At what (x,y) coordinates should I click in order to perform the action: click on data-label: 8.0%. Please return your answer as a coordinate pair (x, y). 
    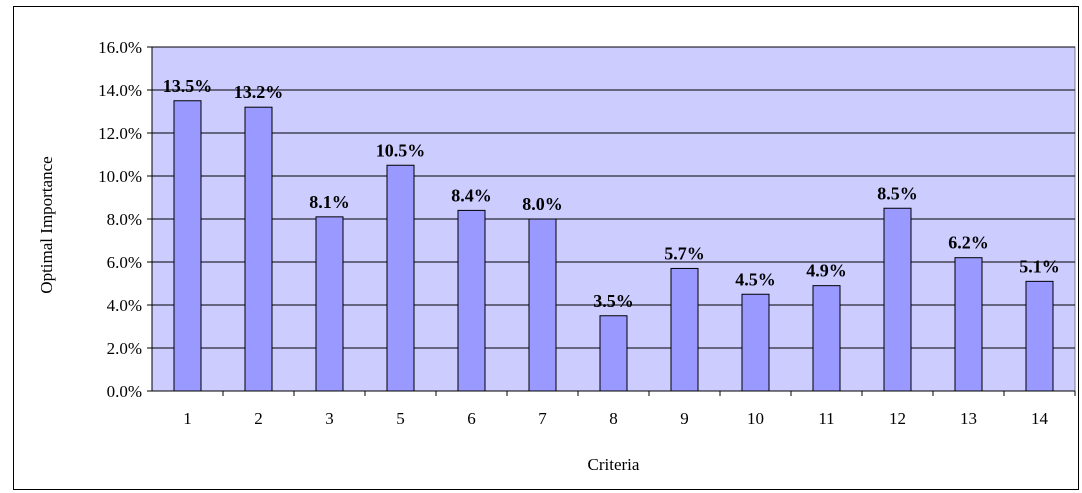
    Looking at the image, I should click on (542, 204).